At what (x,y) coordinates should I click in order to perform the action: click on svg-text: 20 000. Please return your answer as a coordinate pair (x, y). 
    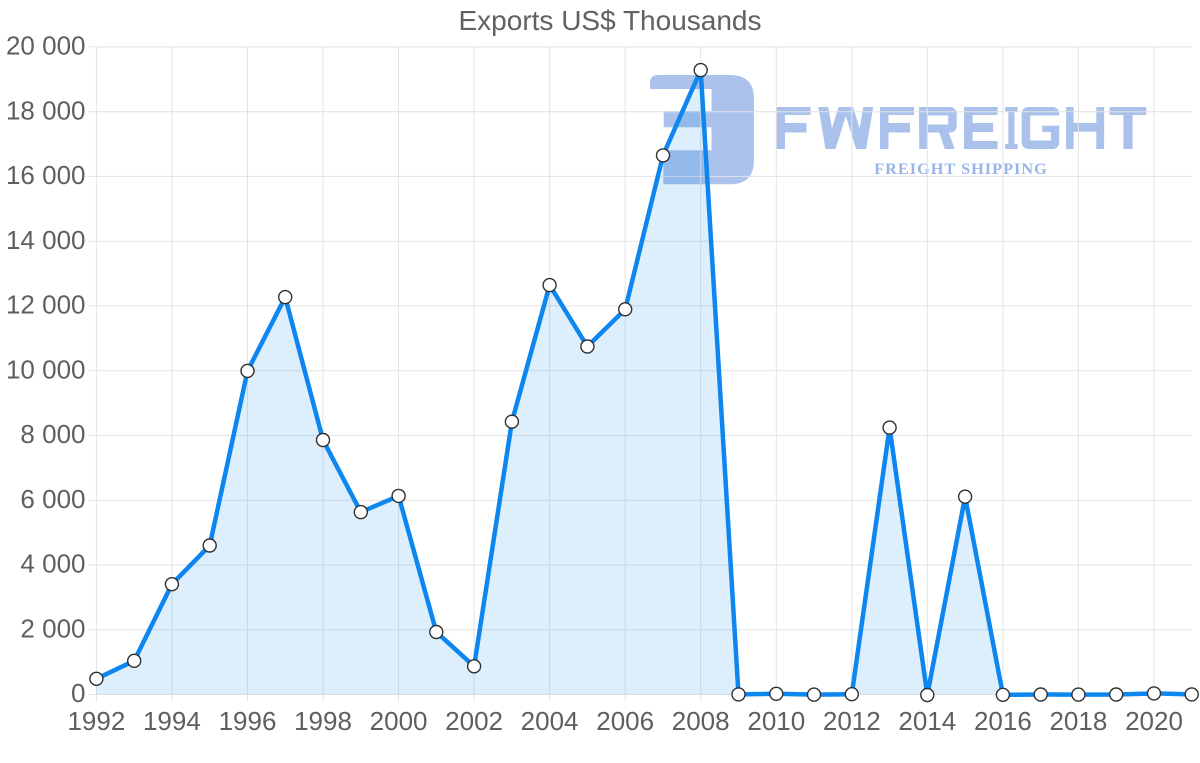
    Looking at the image, I should click on (46, 46).